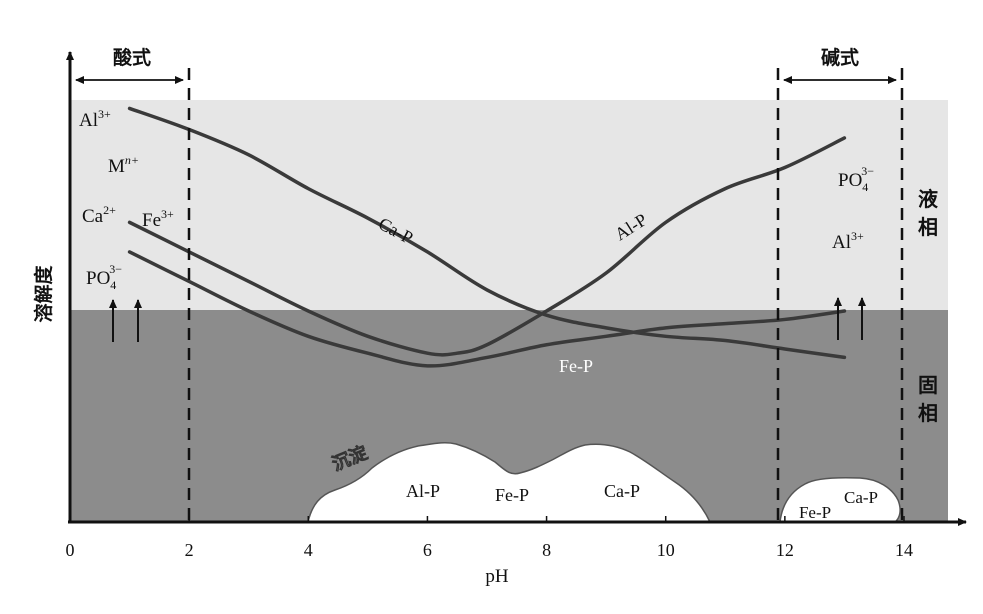  What do you see at coordinates (840, 499) in the screenshot?
I see `precipitate-alkaline-blob` at bounding box center [840, 499].